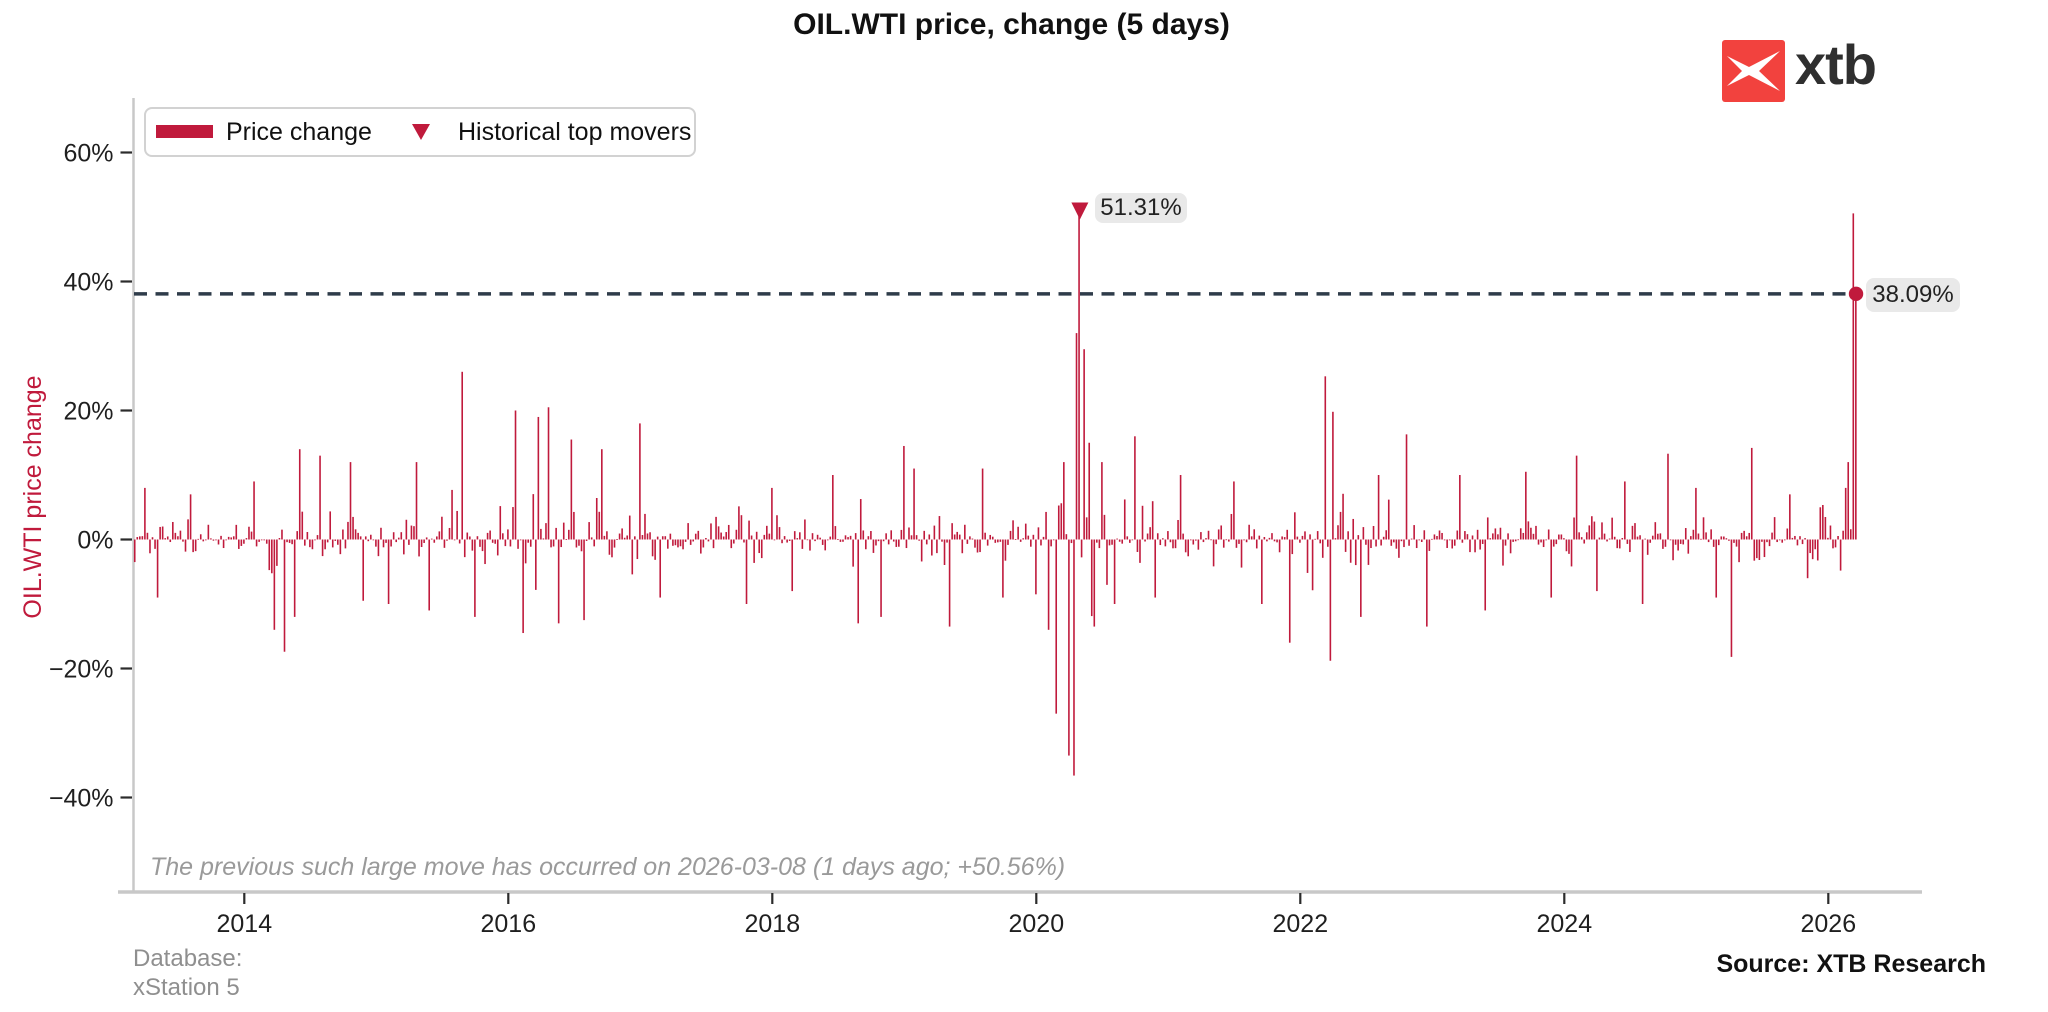  What do you see at coordinates (1753, 71) in the screenshot?
I see `xtb-logo-icon` at bounding box center [1753, 71].